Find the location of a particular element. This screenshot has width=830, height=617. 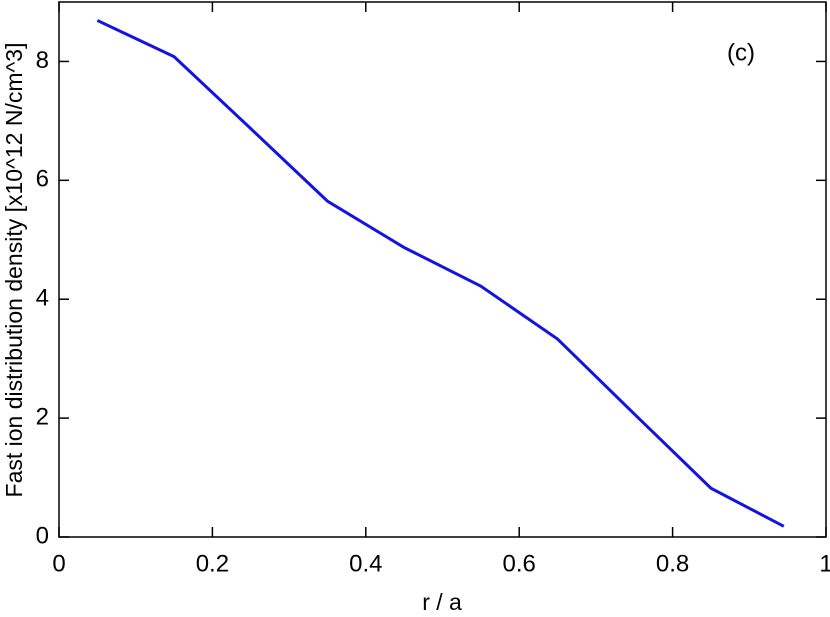

x-tick-label: 0.4 is located at coordinates (365, 563).